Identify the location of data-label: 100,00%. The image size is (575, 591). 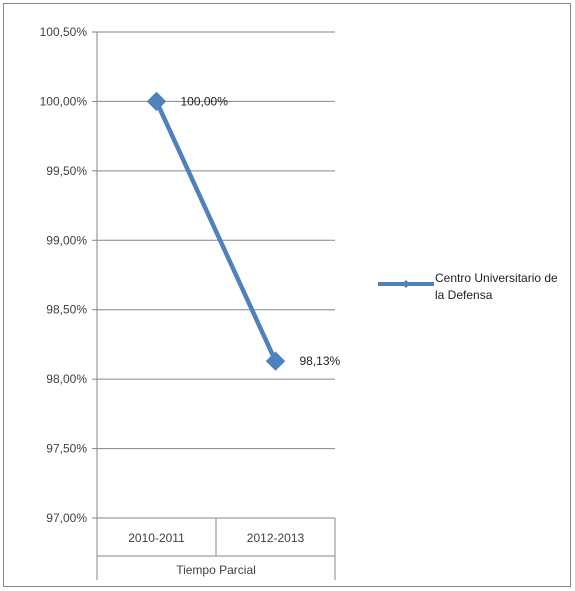
(205, 101).